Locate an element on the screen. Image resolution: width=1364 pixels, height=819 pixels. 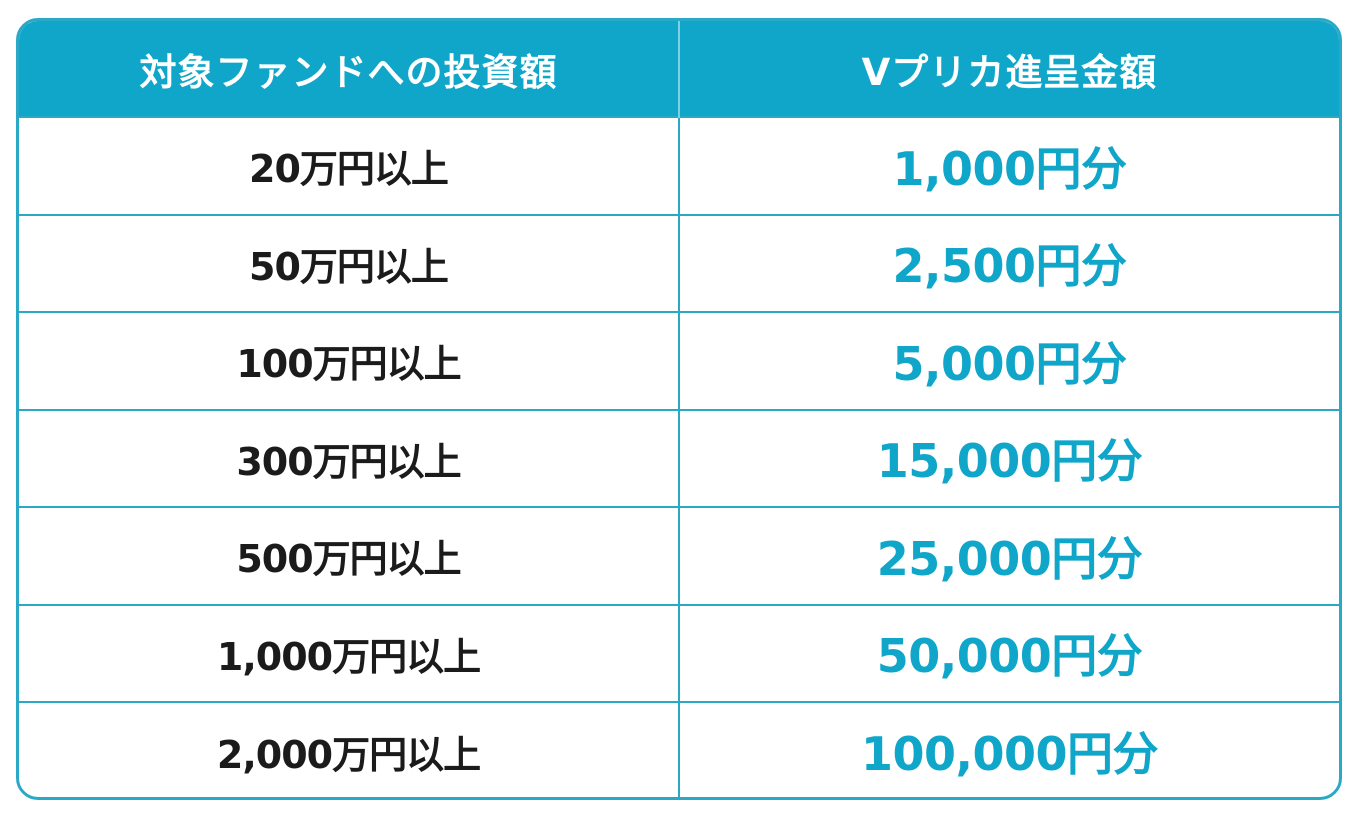
table-row: 500万円以上 25,000円分 is located at coordinates (679, 555).